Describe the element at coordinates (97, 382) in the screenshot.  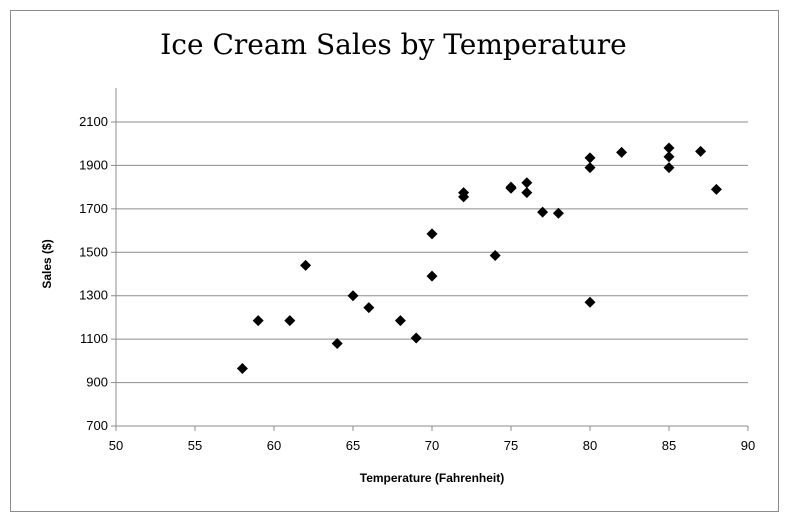
I see `y-tick-label-900: 900` at that location.